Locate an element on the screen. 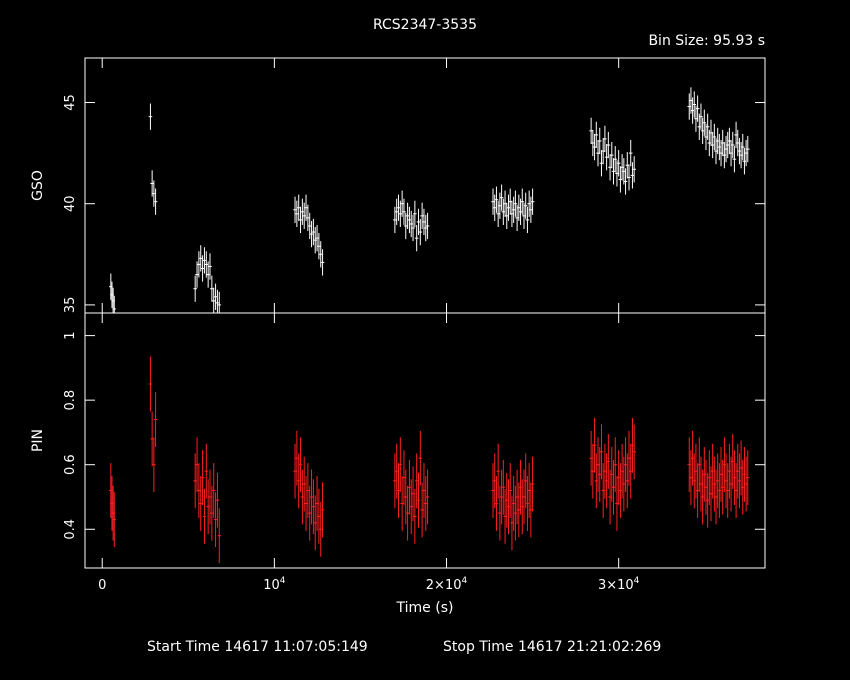 The height and width of the screenshot is (680, 850). y-tick-label: 0.6 is located at coordinates (70, 464).